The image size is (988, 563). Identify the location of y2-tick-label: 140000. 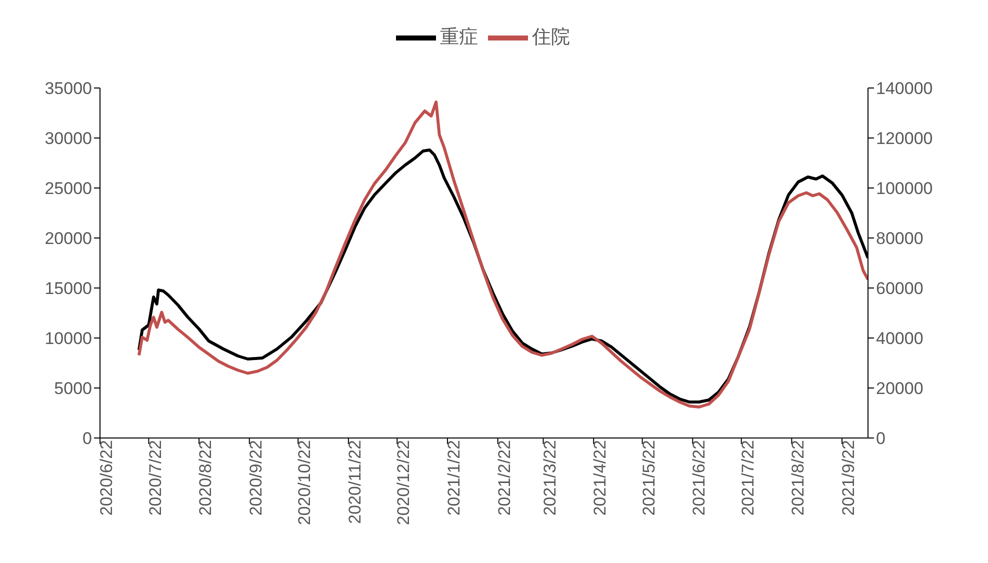
(904, 88).